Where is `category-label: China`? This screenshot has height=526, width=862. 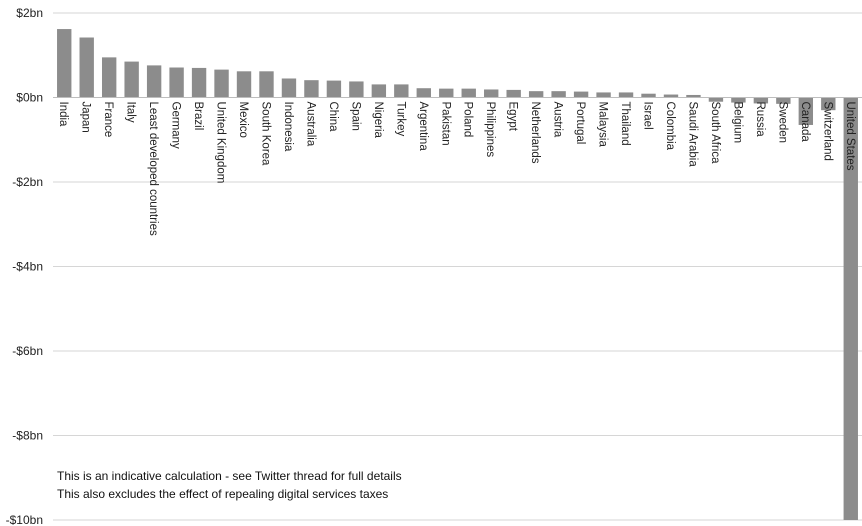
category-label: China is located at coordinates (333, 117).